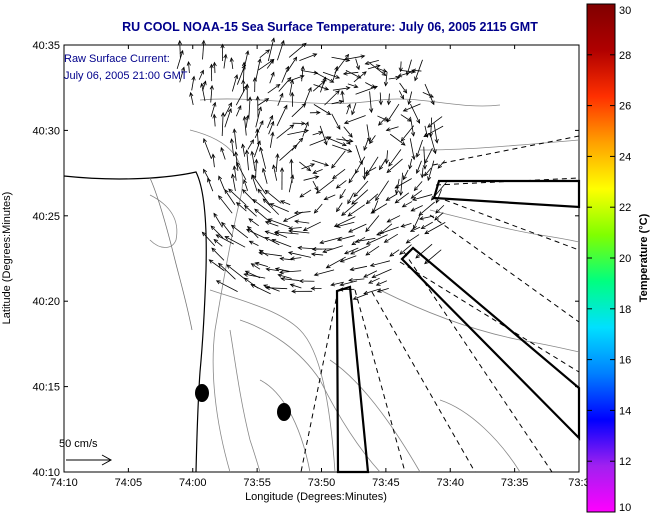 This screenshot has width=651, height=518. What do you see at coordinates (46, 217) in the screenshot?
I see `y-tick-label: 40:25` at bounding box center [46, 217].